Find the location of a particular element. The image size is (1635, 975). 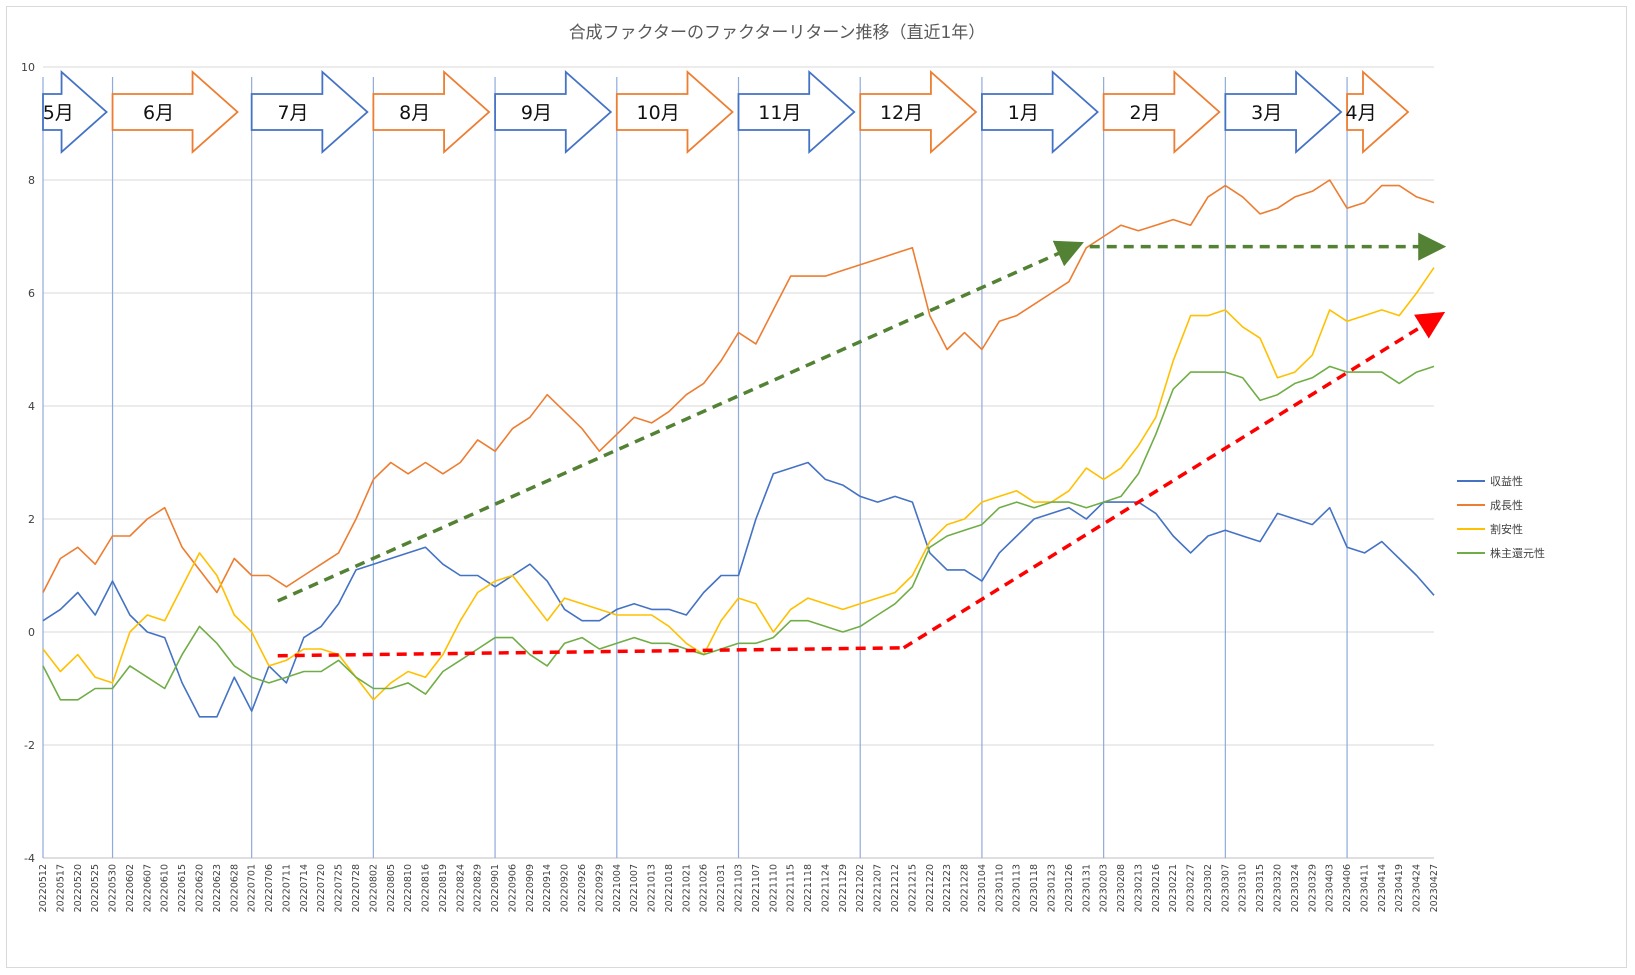

x-tick-label: 20220602 is located at coordinates (130, 888).